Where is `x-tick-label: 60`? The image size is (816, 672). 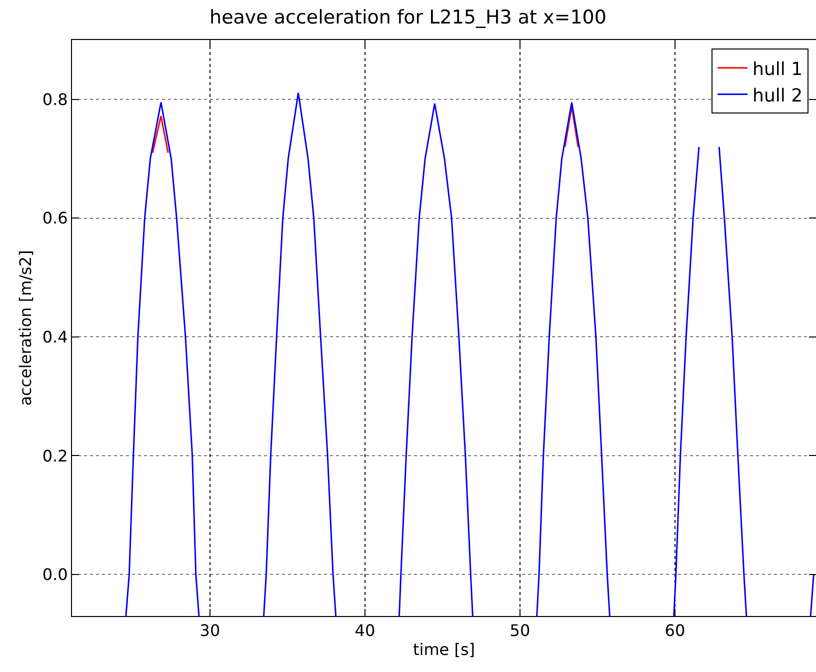
x-tick-label: 60 is located at coordinates (675, 630).